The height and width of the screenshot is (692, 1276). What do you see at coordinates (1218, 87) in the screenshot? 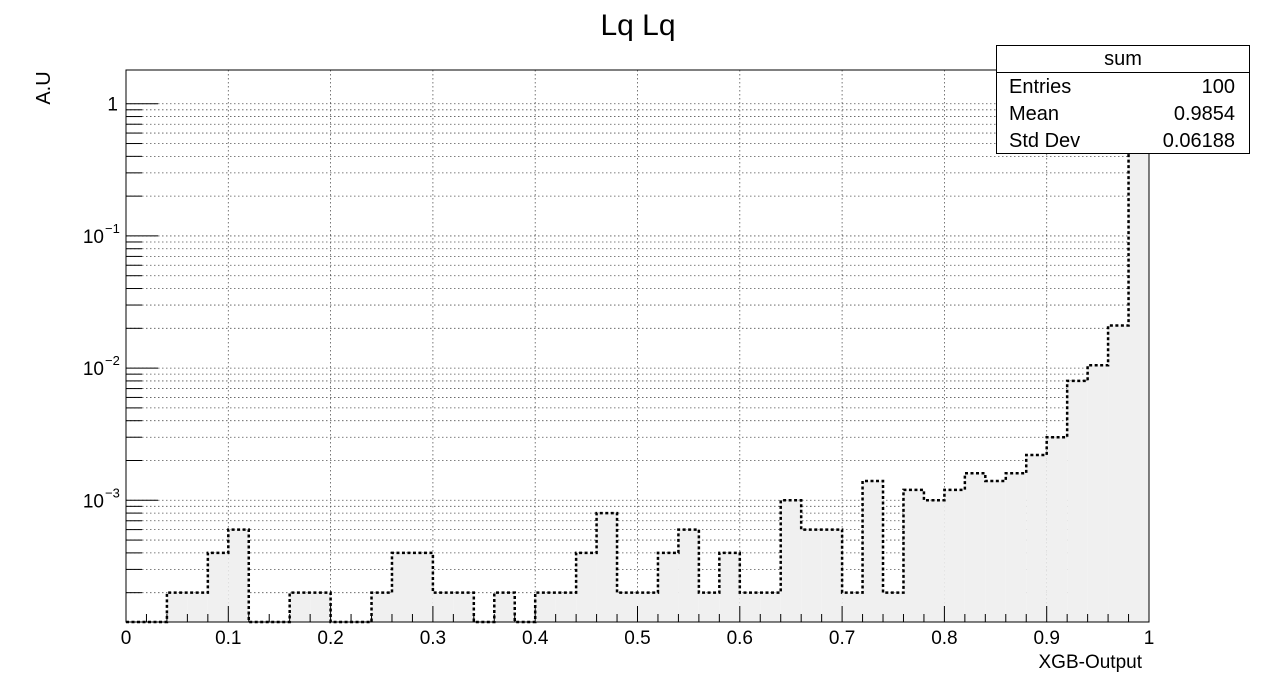
I see `stats-entries-value: 100` at bounding box center [1218, 87].